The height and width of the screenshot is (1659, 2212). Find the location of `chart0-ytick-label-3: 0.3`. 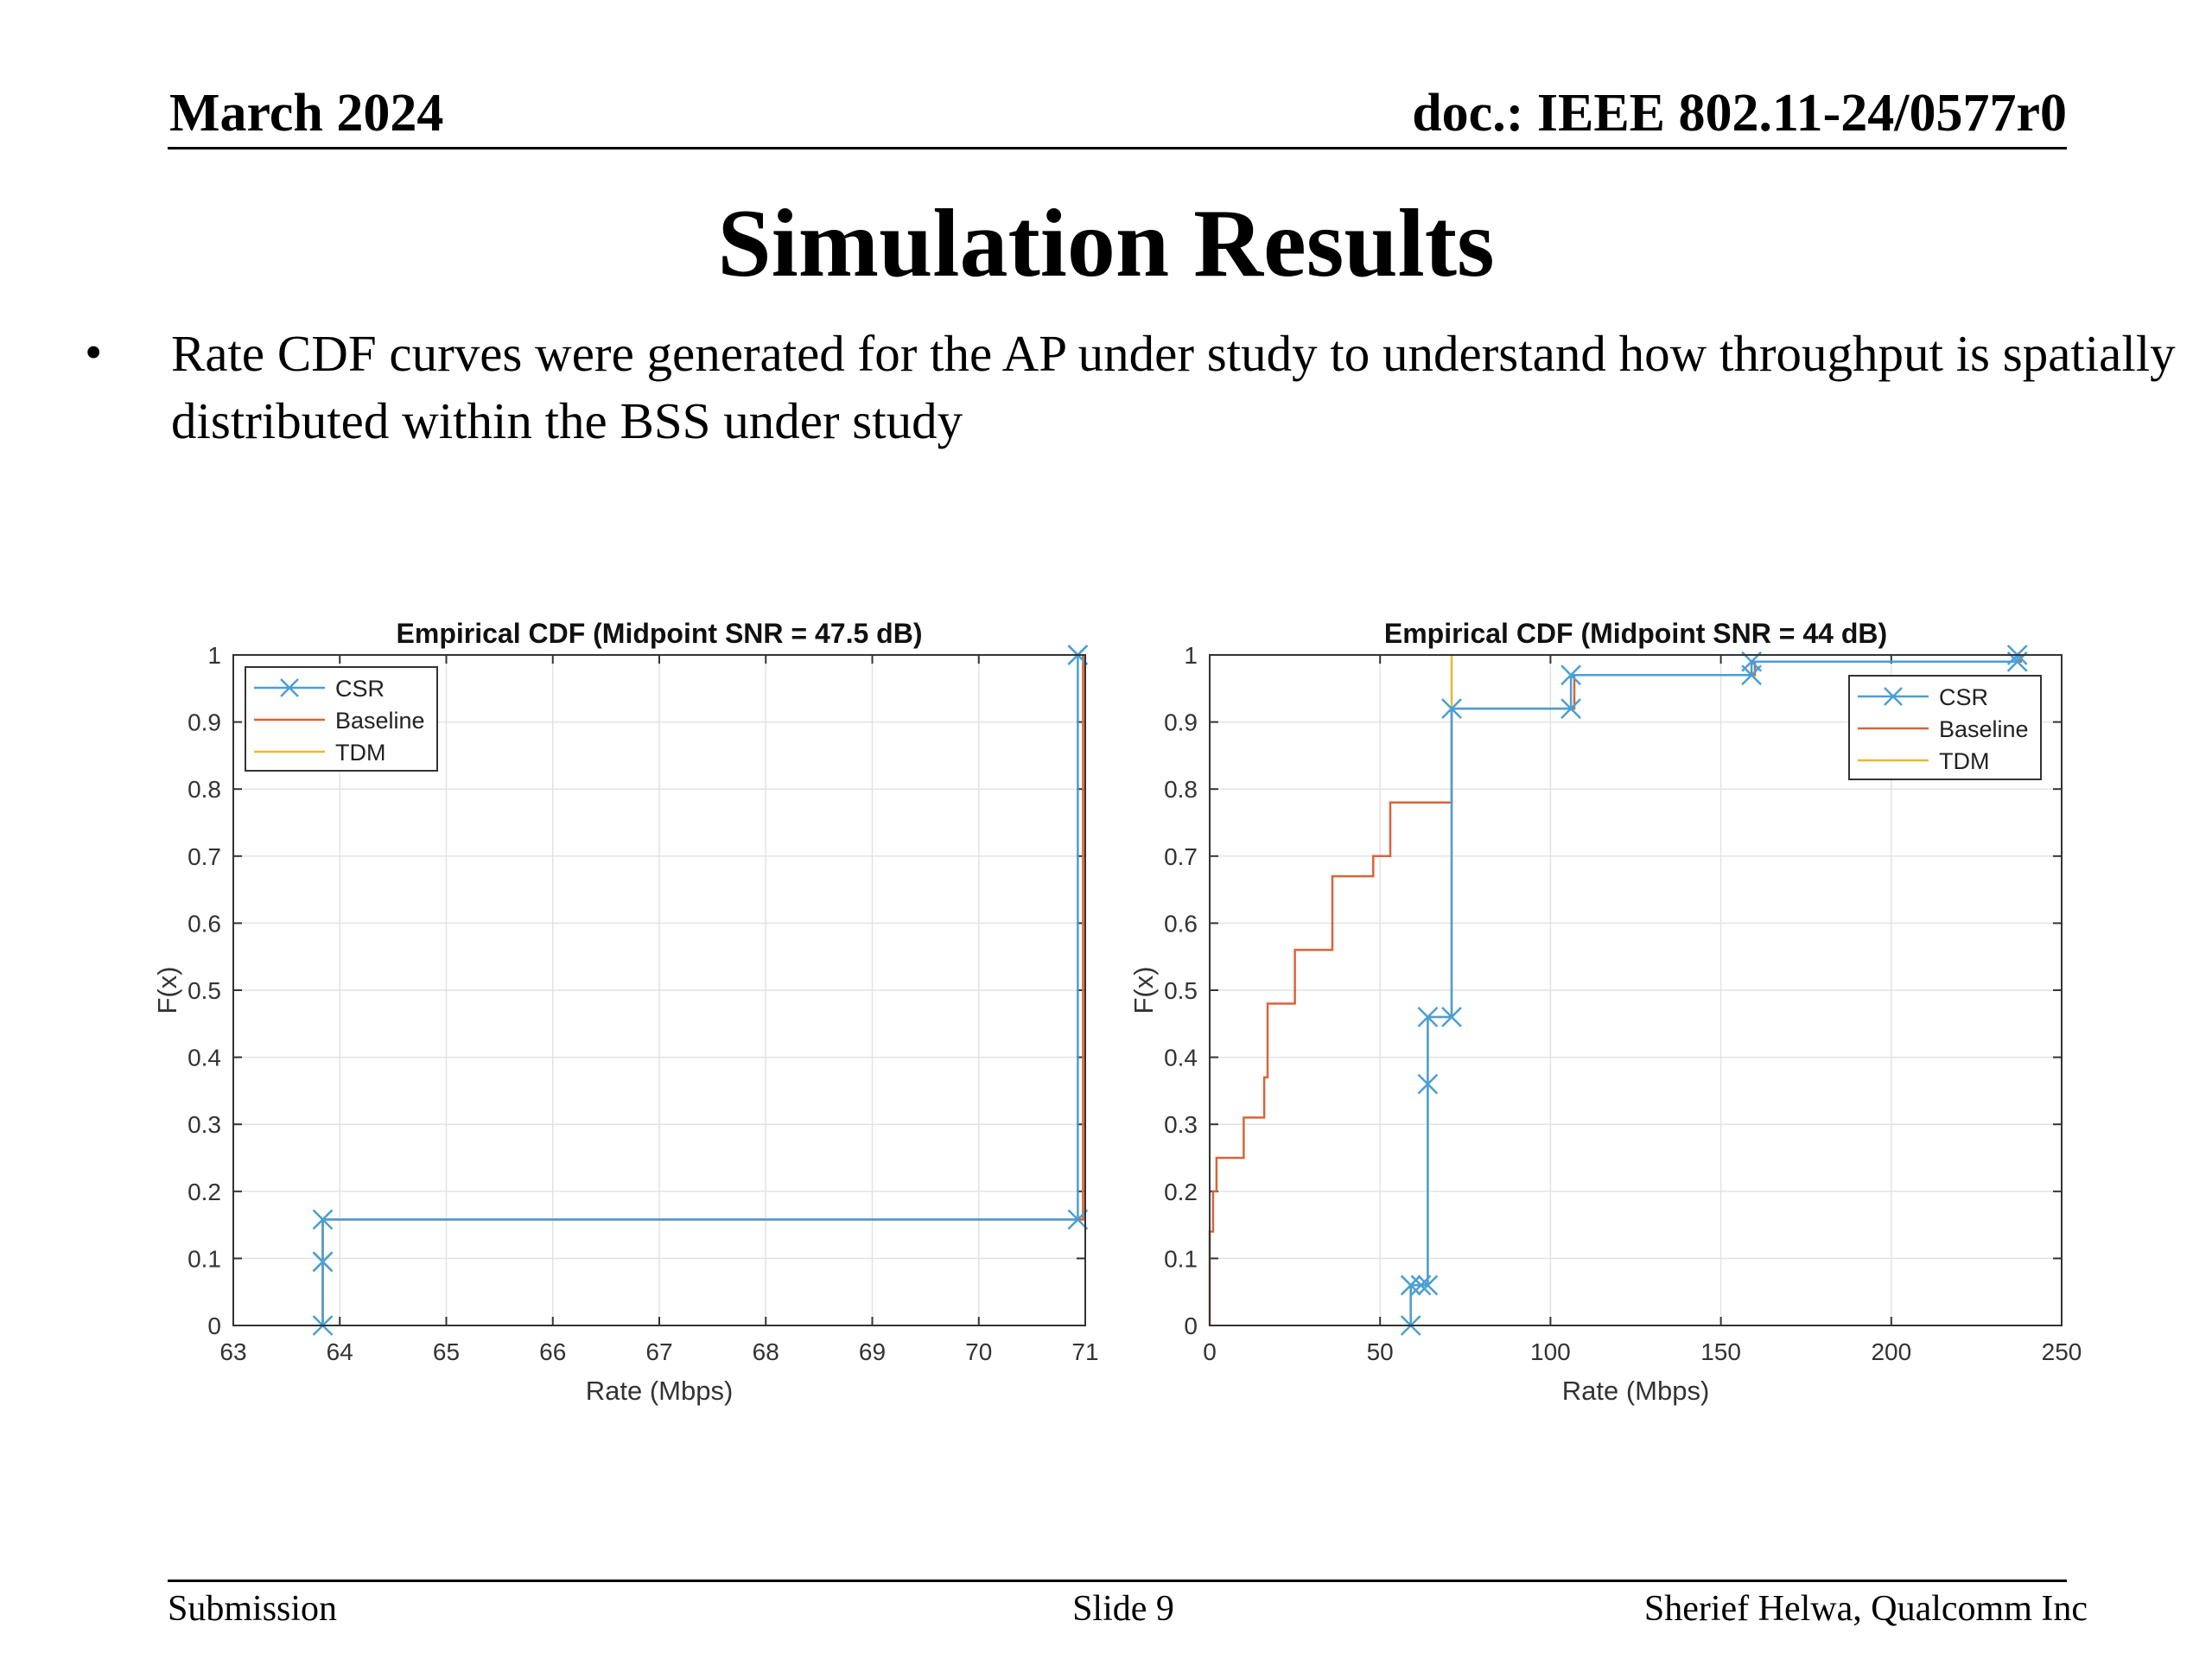

chart0-ytick-label-3: 0.3 is located at coordinates (204, 1124).